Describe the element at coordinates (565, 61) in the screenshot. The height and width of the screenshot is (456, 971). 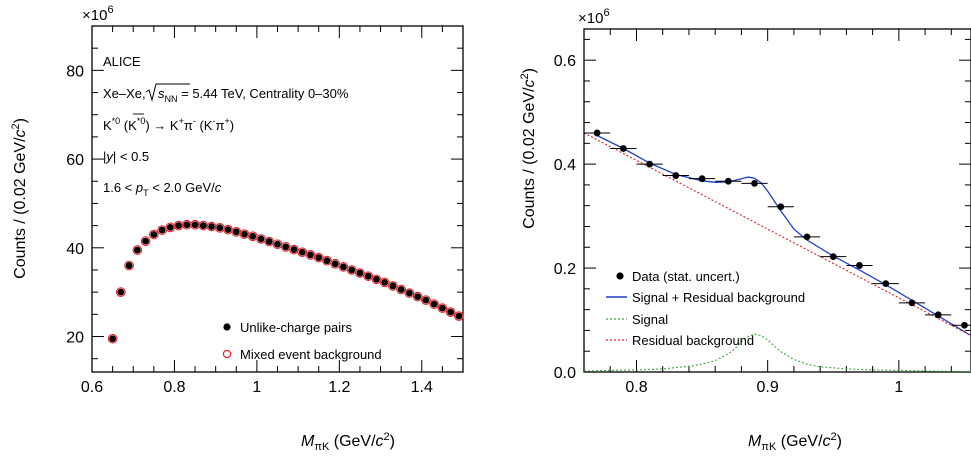
I see `right-y-tick-label: 0.6` at that location.